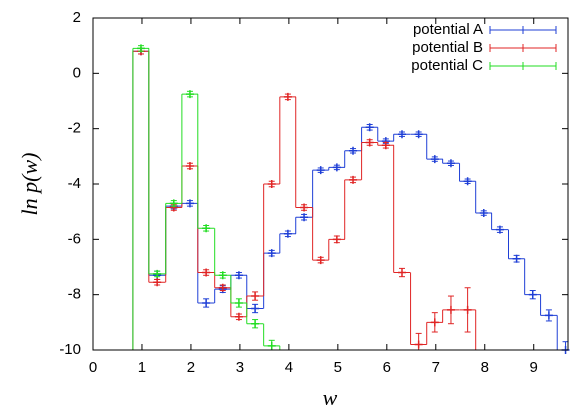 This screenshot has width=570, height=413. What do you see at coordinates (77, 17) in the screenshot?
I see `y-tick-label: 2` at bounding box center [77, 17].